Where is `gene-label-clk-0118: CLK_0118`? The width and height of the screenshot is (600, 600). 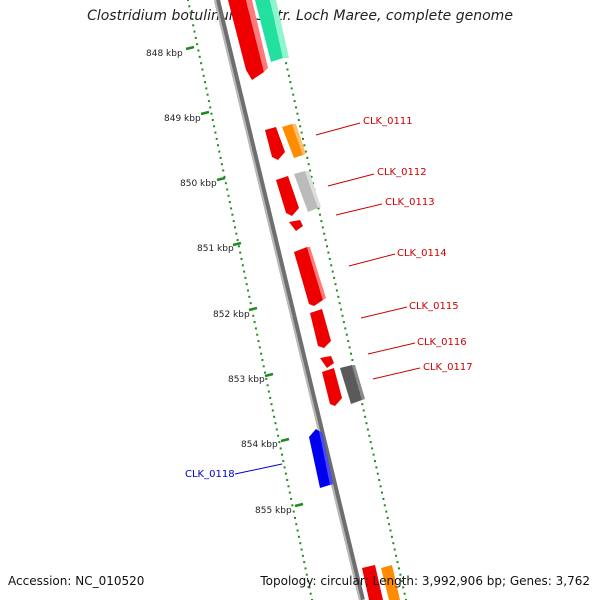
gene-label-clk-0118: CLK_0118 is located at coordinates (210, 474).